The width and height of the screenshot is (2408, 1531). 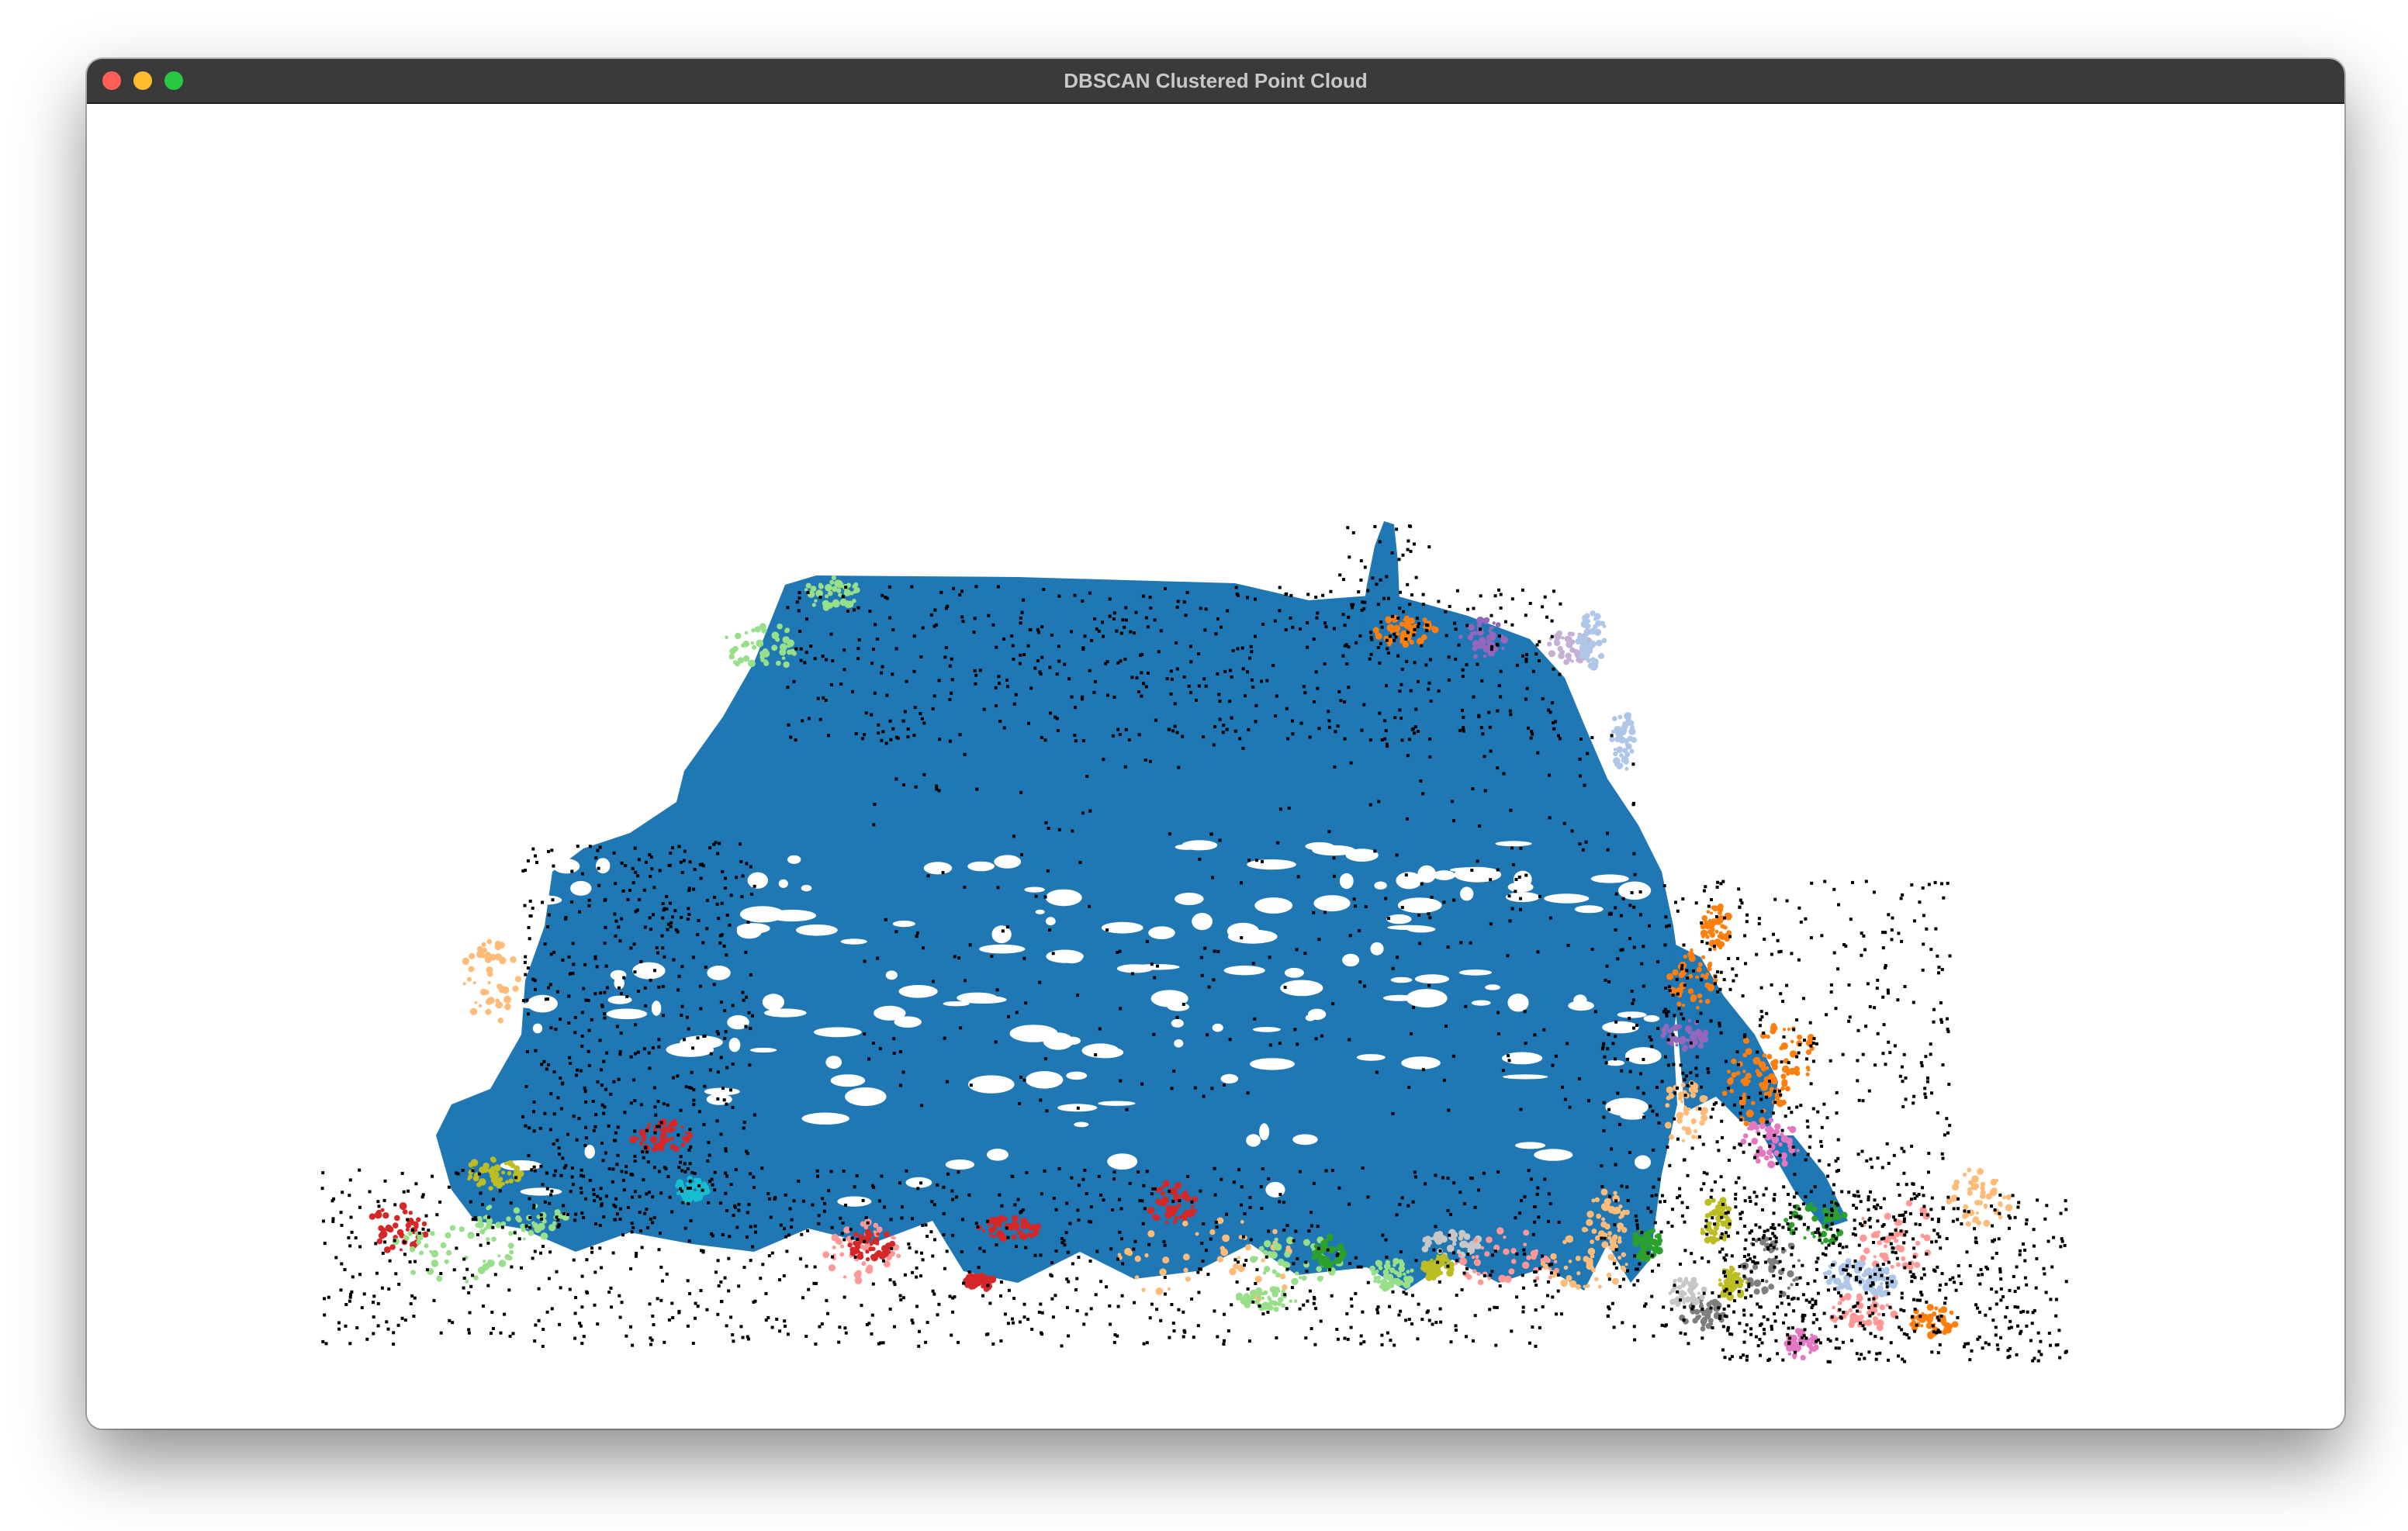 I want to click on close-button, so click(x=111, y=80).